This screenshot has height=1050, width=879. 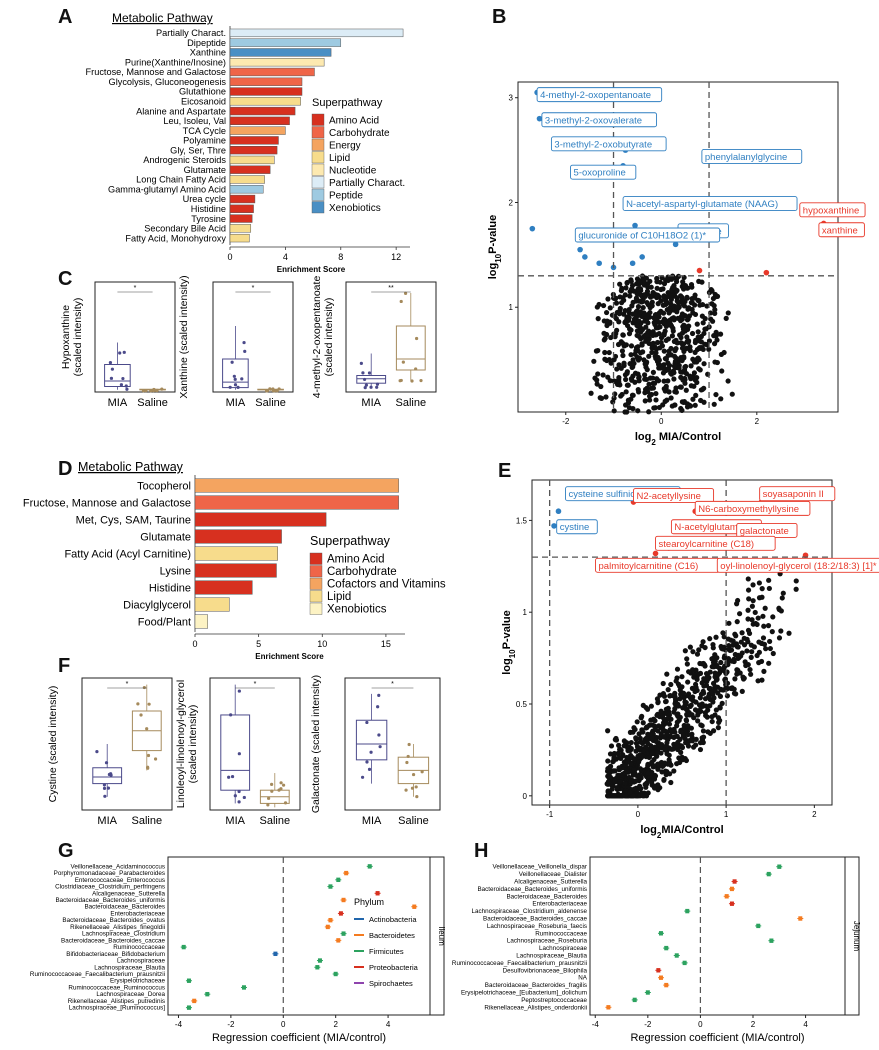 I want to click on point-label-xanthine: xanthine, so click(x=840, y=230).